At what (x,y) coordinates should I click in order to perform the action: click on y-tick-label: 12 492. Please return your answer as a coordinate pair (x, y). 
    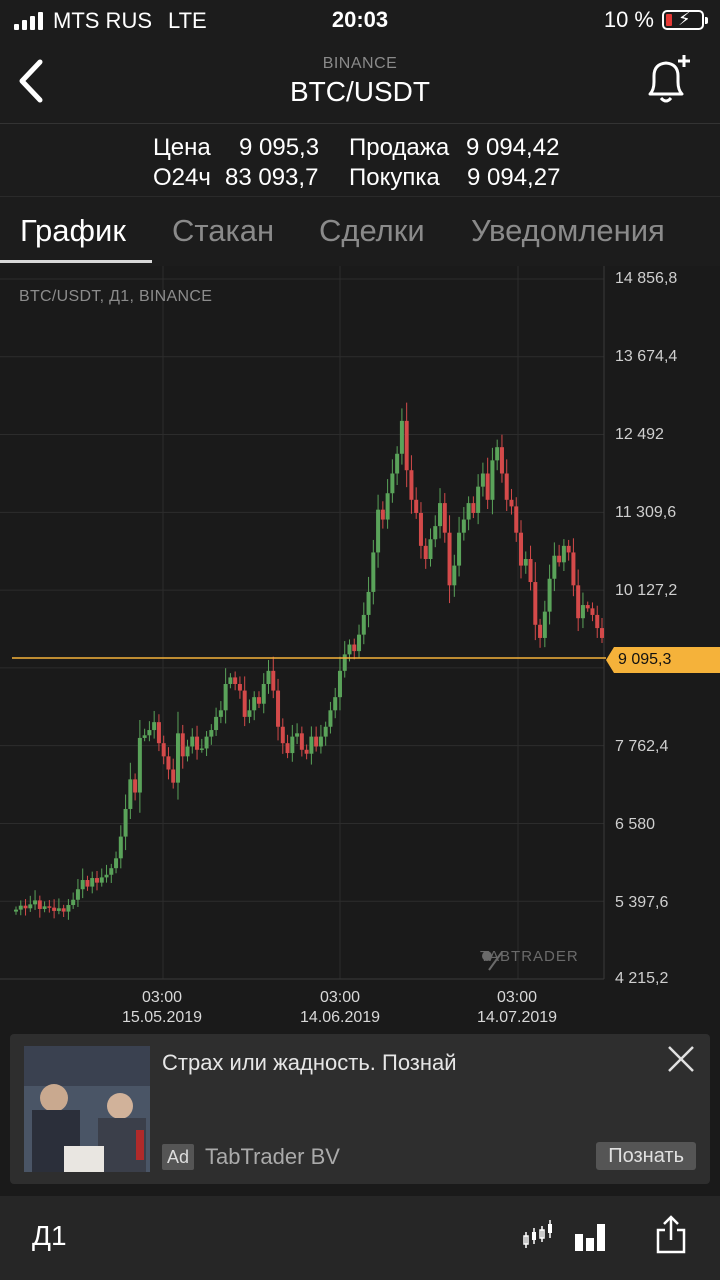
    Looking at the image, I should click on (639, 434).